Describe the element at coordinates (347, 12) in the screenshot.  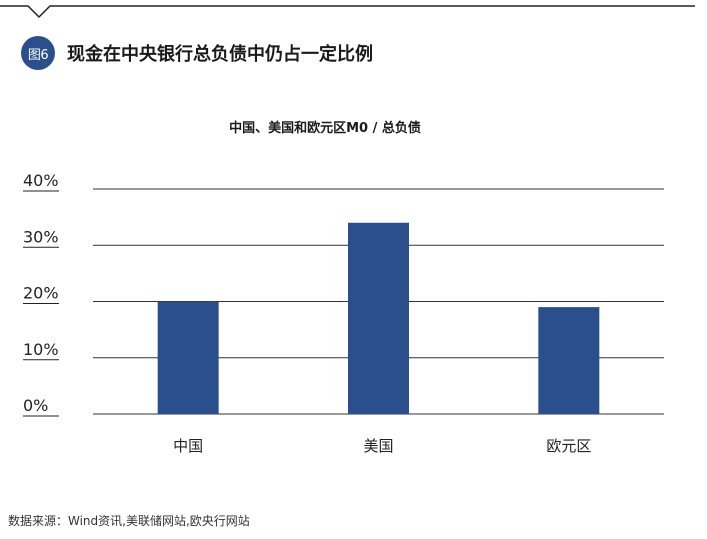
I see `top-rule` at that location.